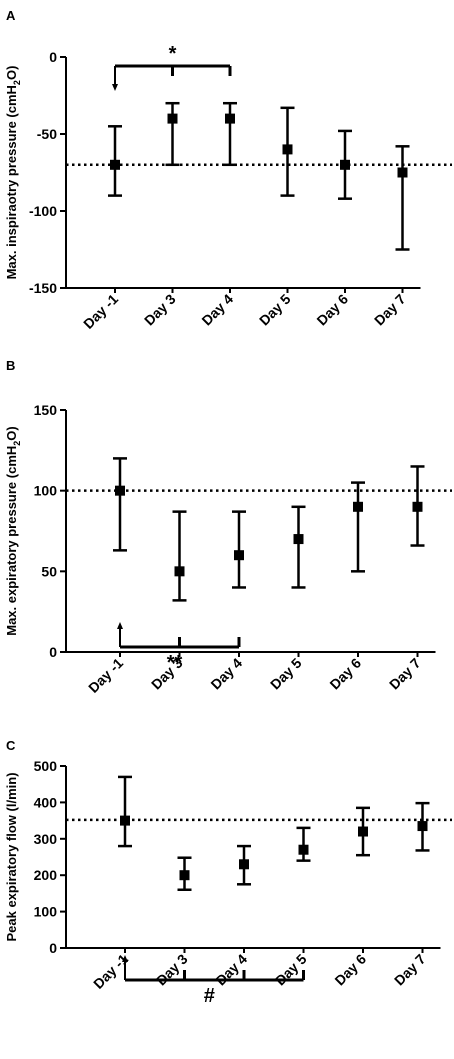 This screenshot has height=1059, width=454. What do you see at coordinates (46, 410) in the screenshot?
I see `y-tick-label: 150` at bounding box center [46, 410].